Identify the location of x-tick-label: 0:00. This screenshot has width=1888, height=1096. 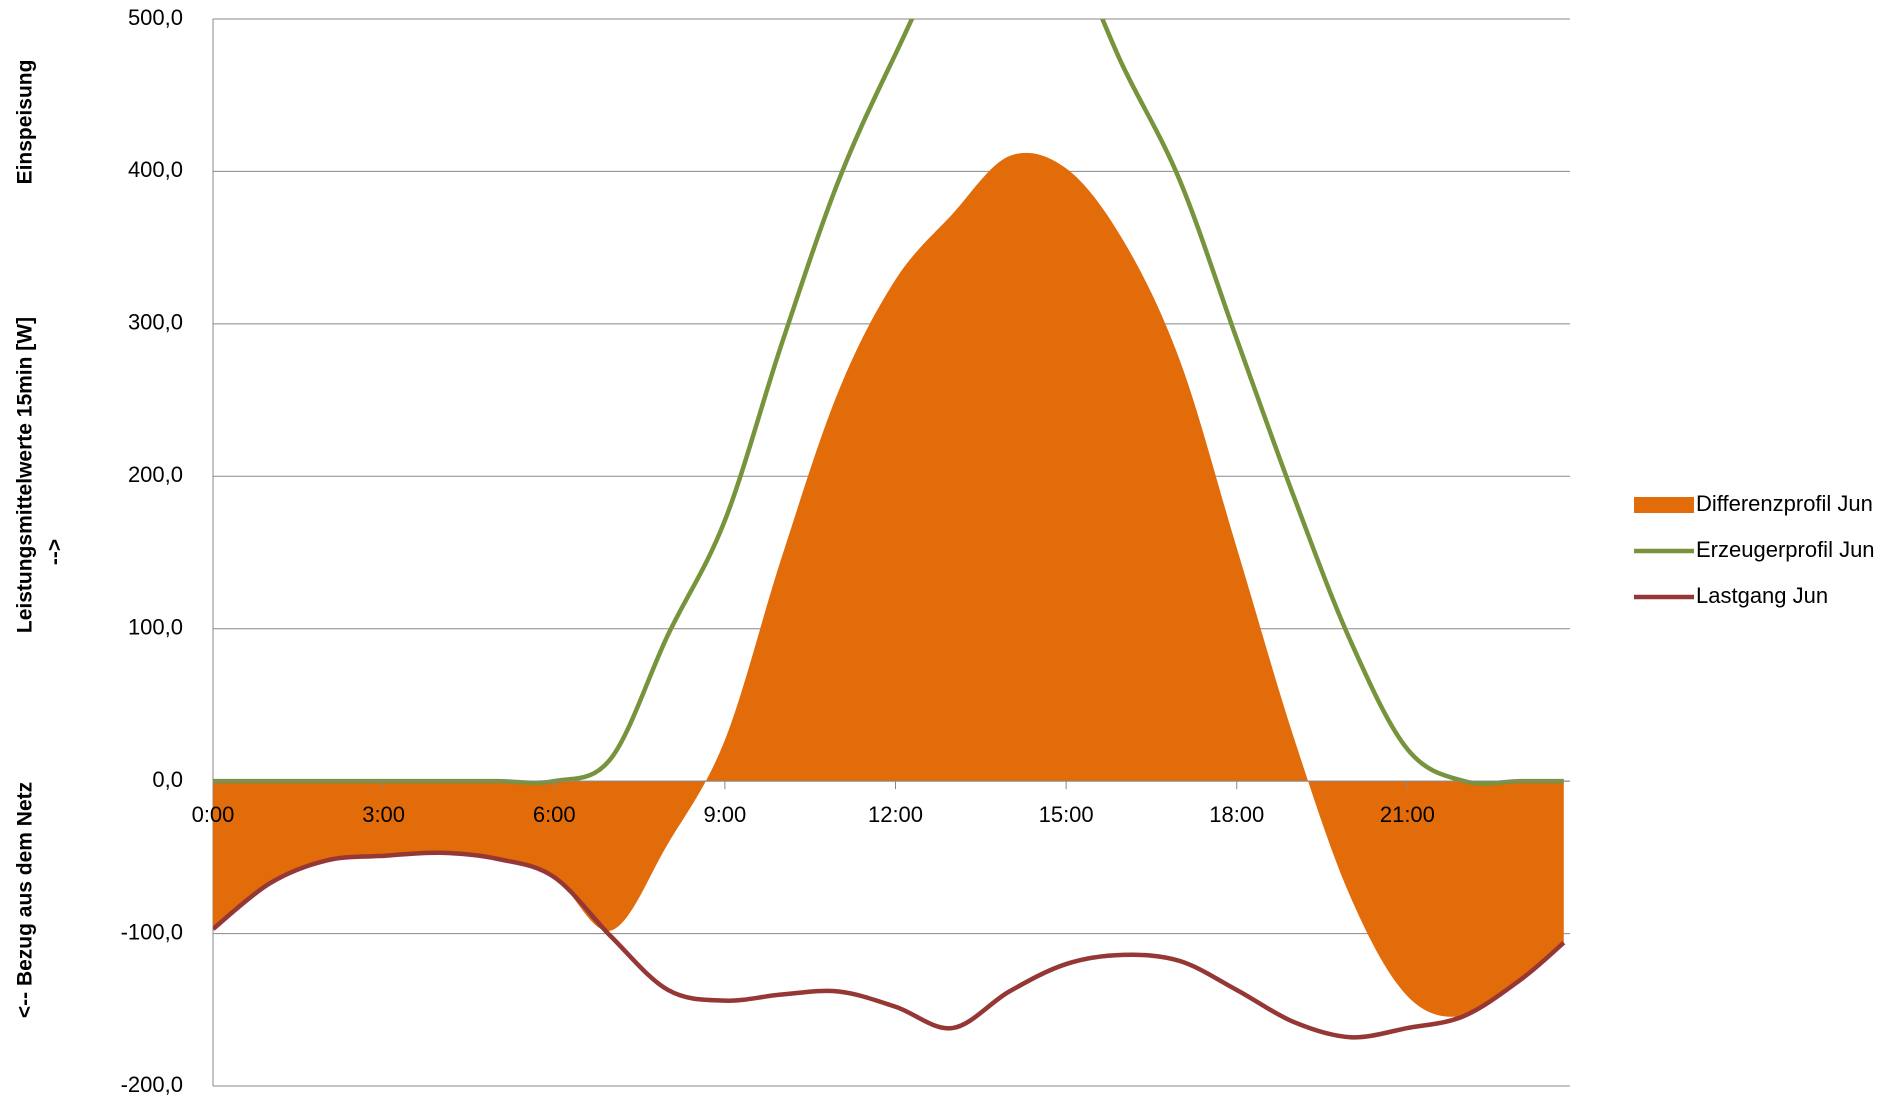
(213, 814).